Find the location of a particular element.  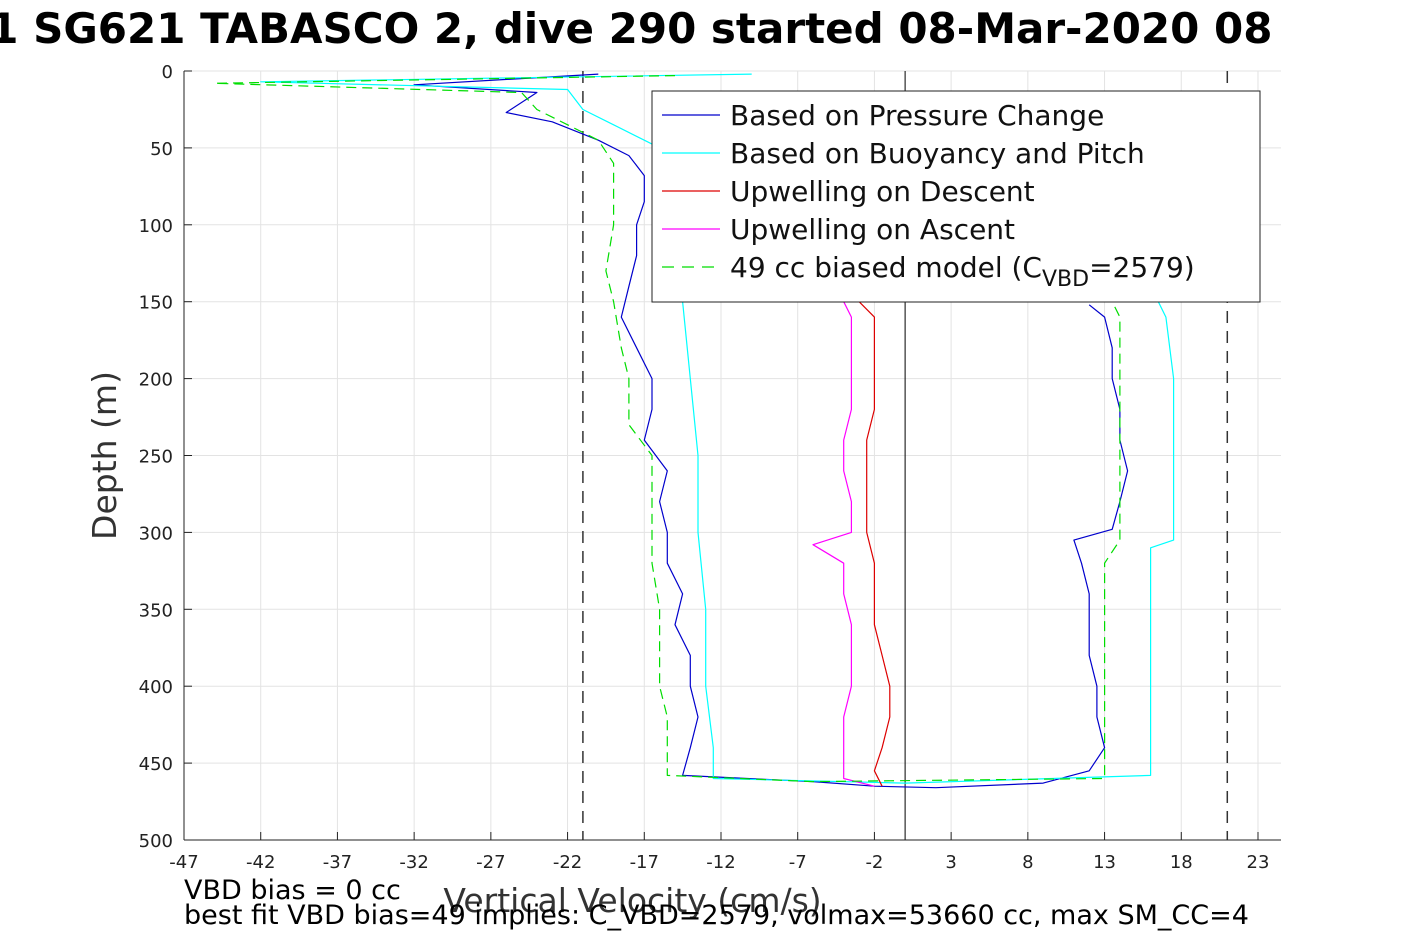

y-axis-label: Depth (m) is located at coordinates (104, 455).